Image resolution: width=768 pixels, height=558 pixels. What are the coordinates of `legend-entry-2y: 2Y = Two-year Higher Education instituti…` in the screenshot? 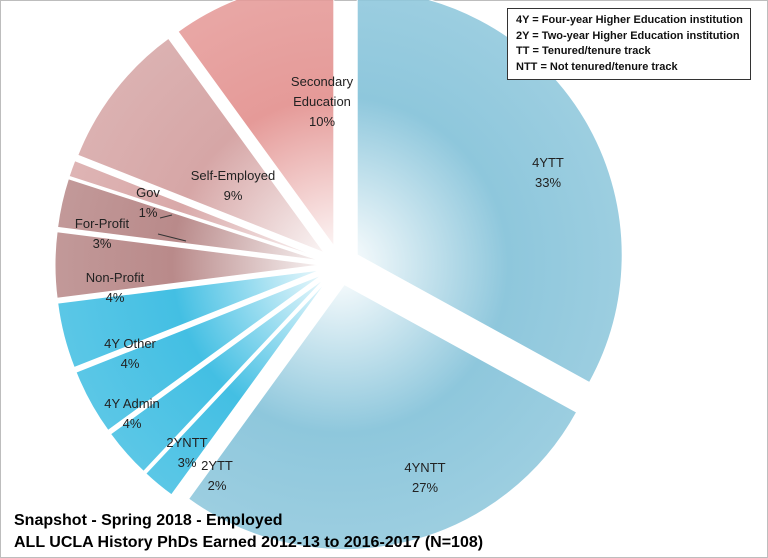 It's located at (628, 35).